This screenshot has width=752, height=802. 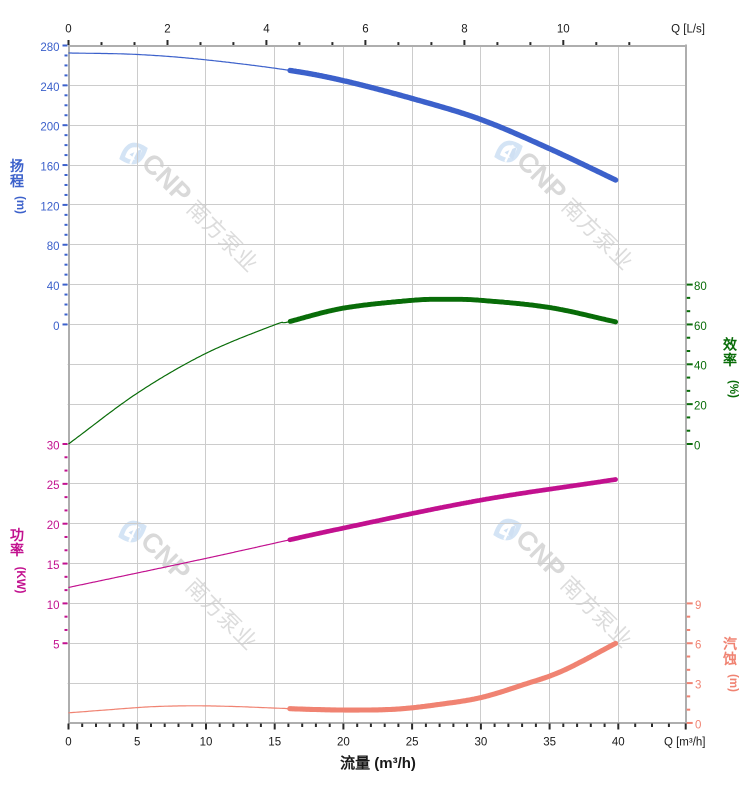 What do you see at coordinates (549, 743) in the screenshot?
I see `svg-text: 35` at bounding box center [549, 743].